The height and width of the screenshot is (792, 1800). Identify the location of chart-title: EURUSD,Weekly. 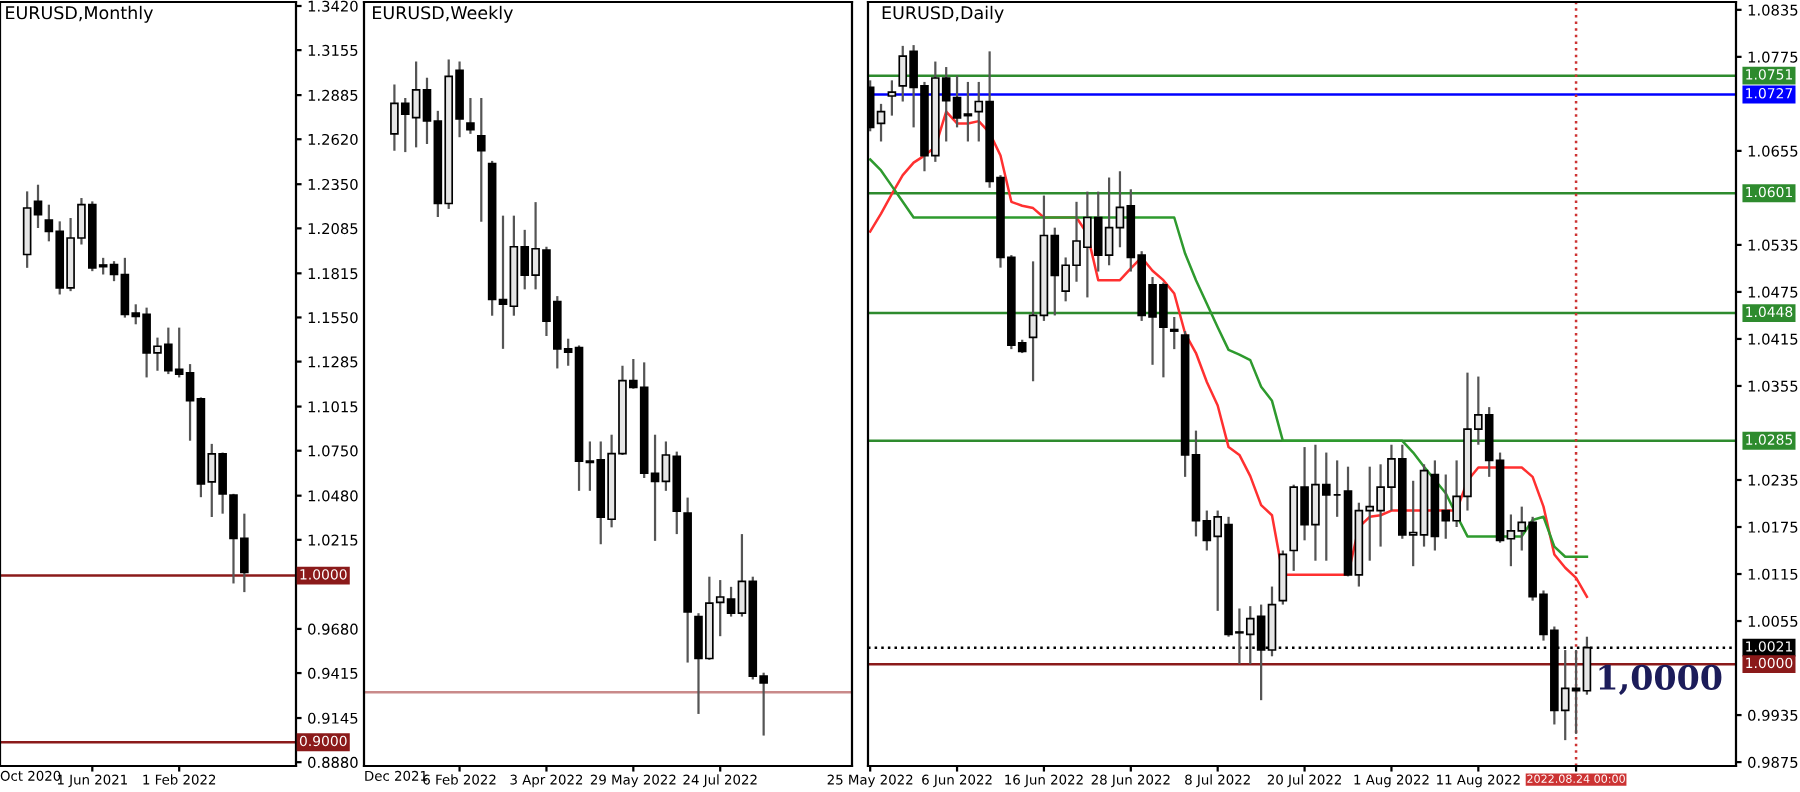
(443, 14).